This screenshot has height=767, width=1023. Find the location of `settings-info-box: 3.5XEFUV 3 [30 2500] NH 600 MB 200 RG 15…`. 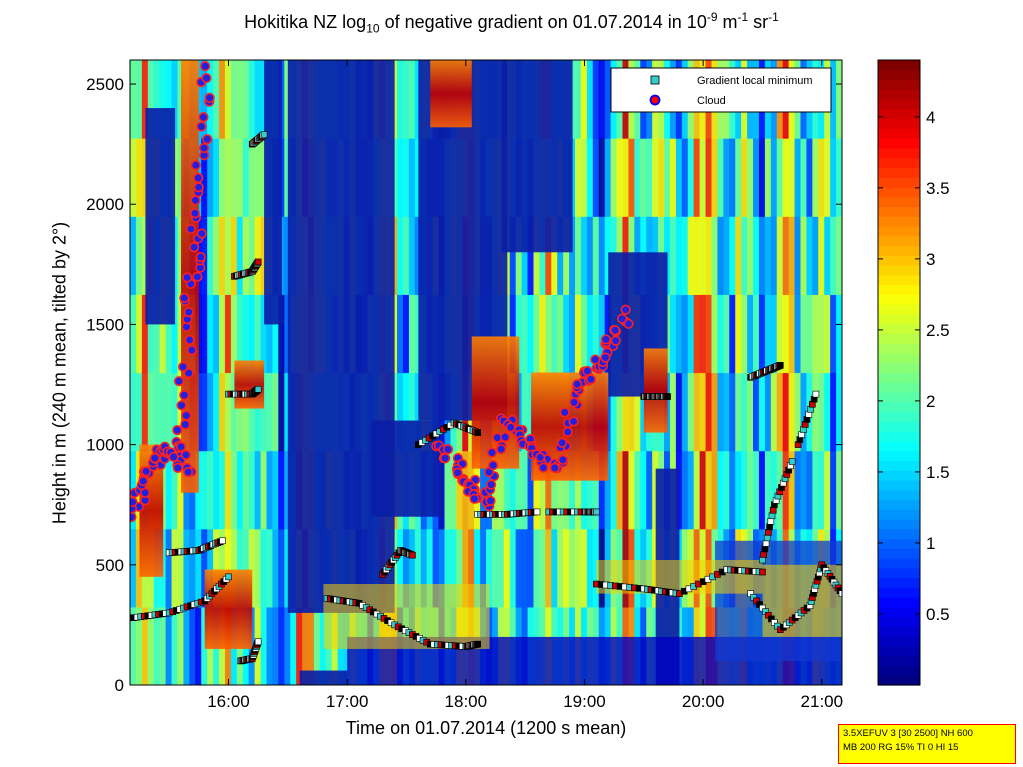

settings-info-box: 3.5XEFUV 3 [30 2500] NH 600 MB 200 RG 15… is located at coordinates (927, 744).